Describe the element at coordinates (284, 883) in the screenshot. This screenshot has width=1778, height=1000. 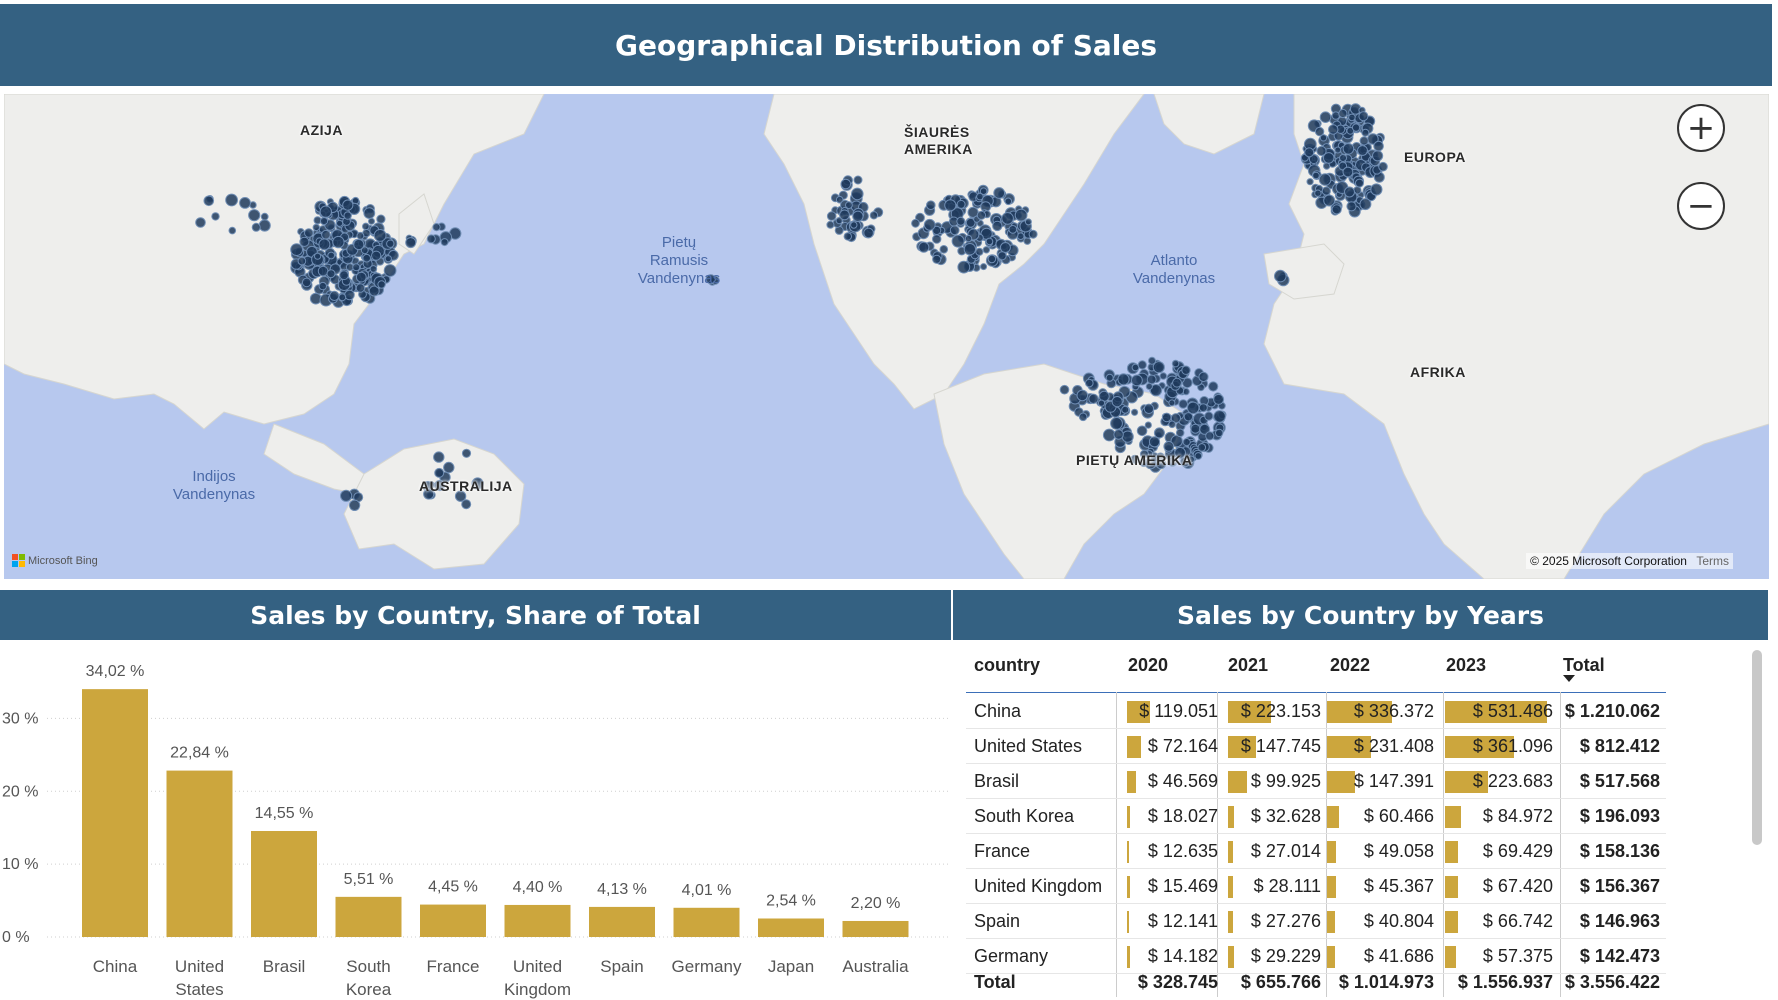
I see `bar-brasil` at that location.